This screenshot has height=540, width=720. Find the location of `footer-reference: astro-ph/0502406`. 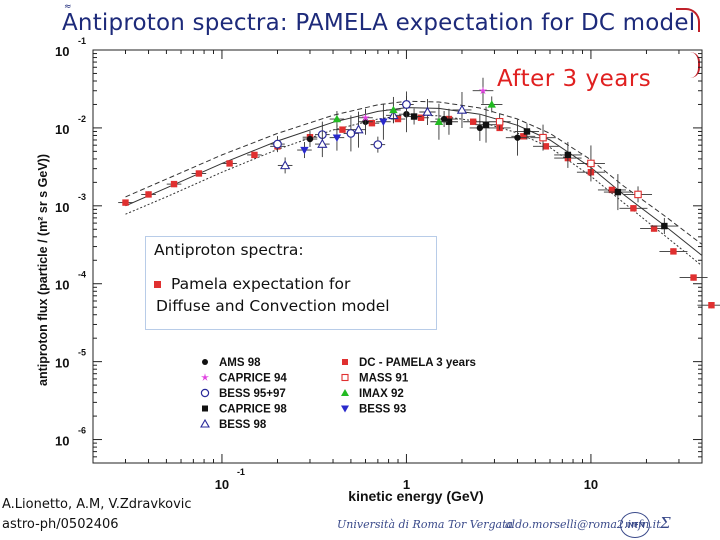

footer-reference: astro-ph/0502406 is located at coordinates (60, 524).